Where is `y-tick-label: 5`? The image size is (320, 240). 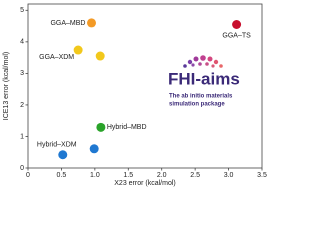
y-tick-label: 5 is located at coordinates (22, 10).